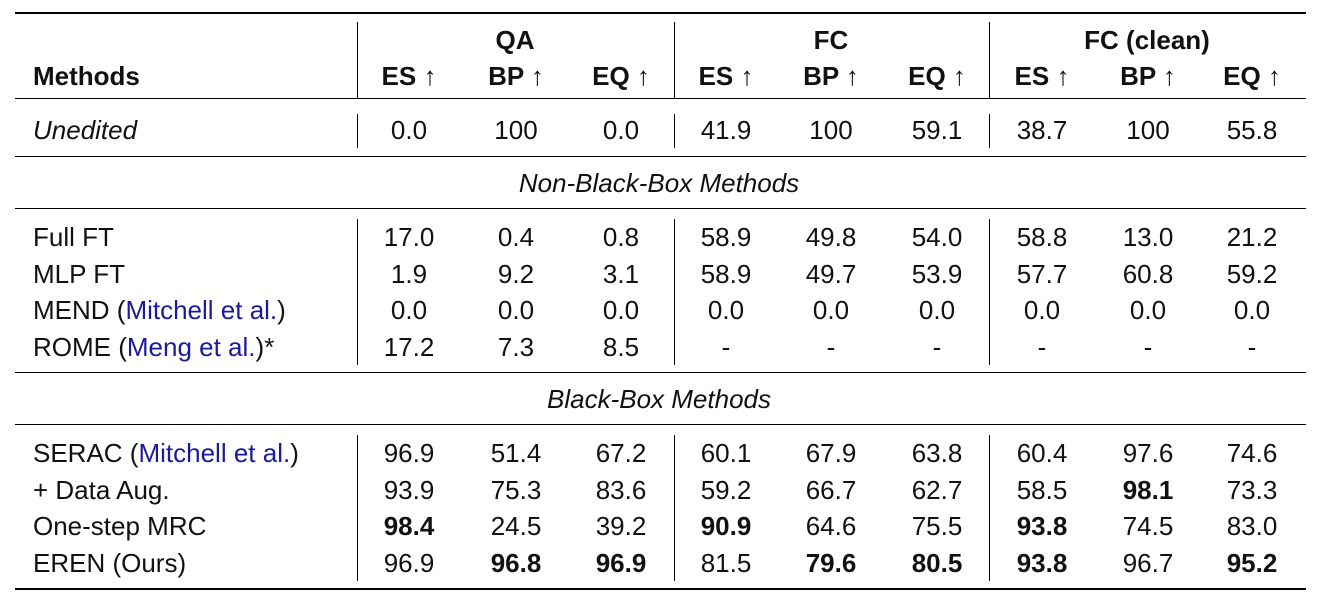  I want to click on non-black-box-cell-qa-bp: 0.4, so click(516, 237).